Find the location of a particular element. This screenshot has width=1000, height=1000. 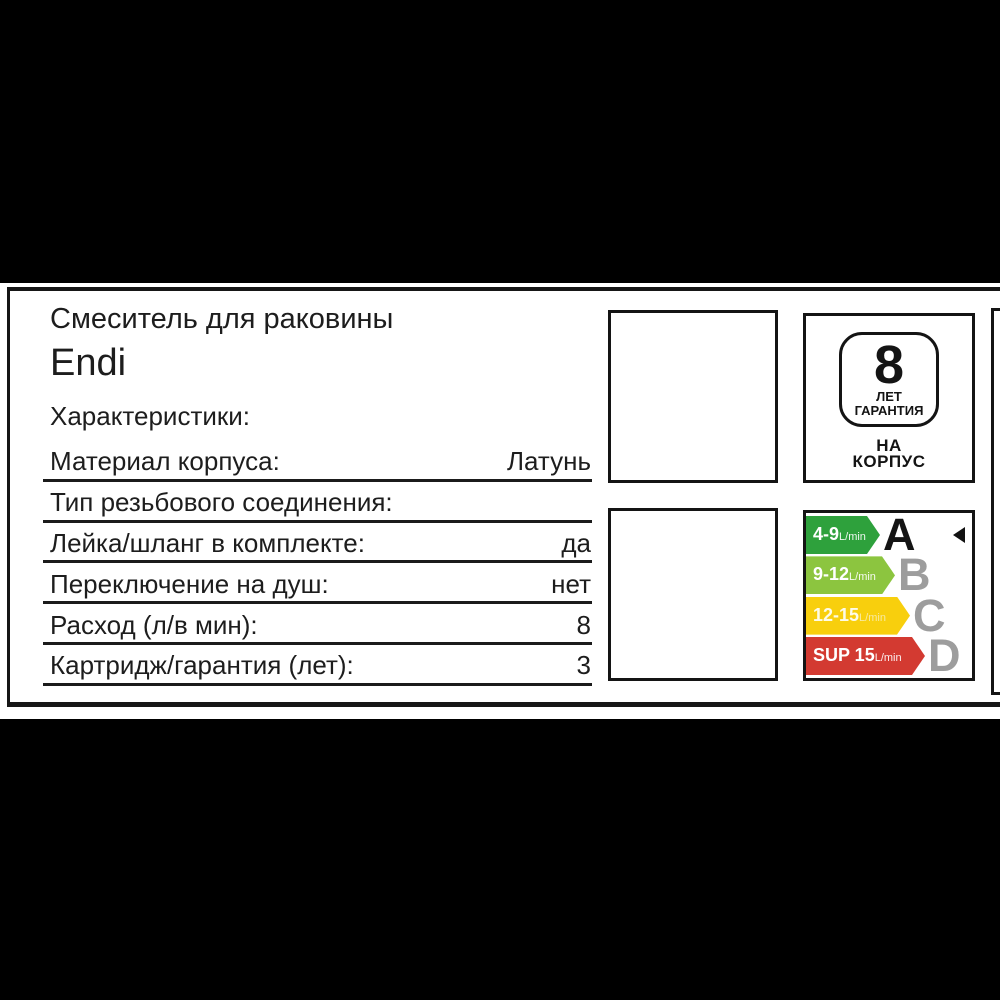

warranty-scope-line2: КОРПУС is located at coordinates (889, 461).